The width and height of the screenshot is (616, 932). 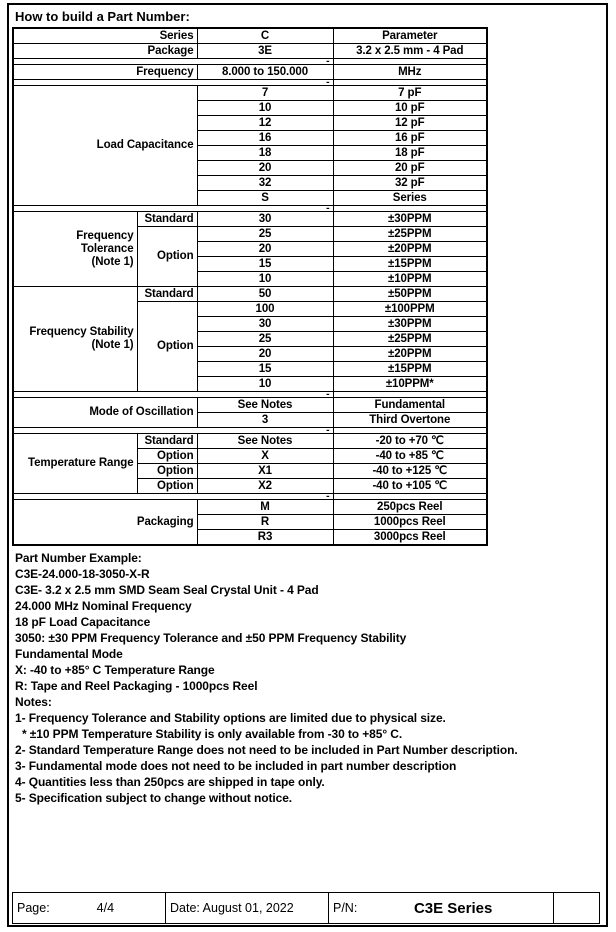 What do you see at coordinates (410, 384) in the screenshot?
I see `frequency-stability-param: ±10PPM*` at bounding box center [410, 384].